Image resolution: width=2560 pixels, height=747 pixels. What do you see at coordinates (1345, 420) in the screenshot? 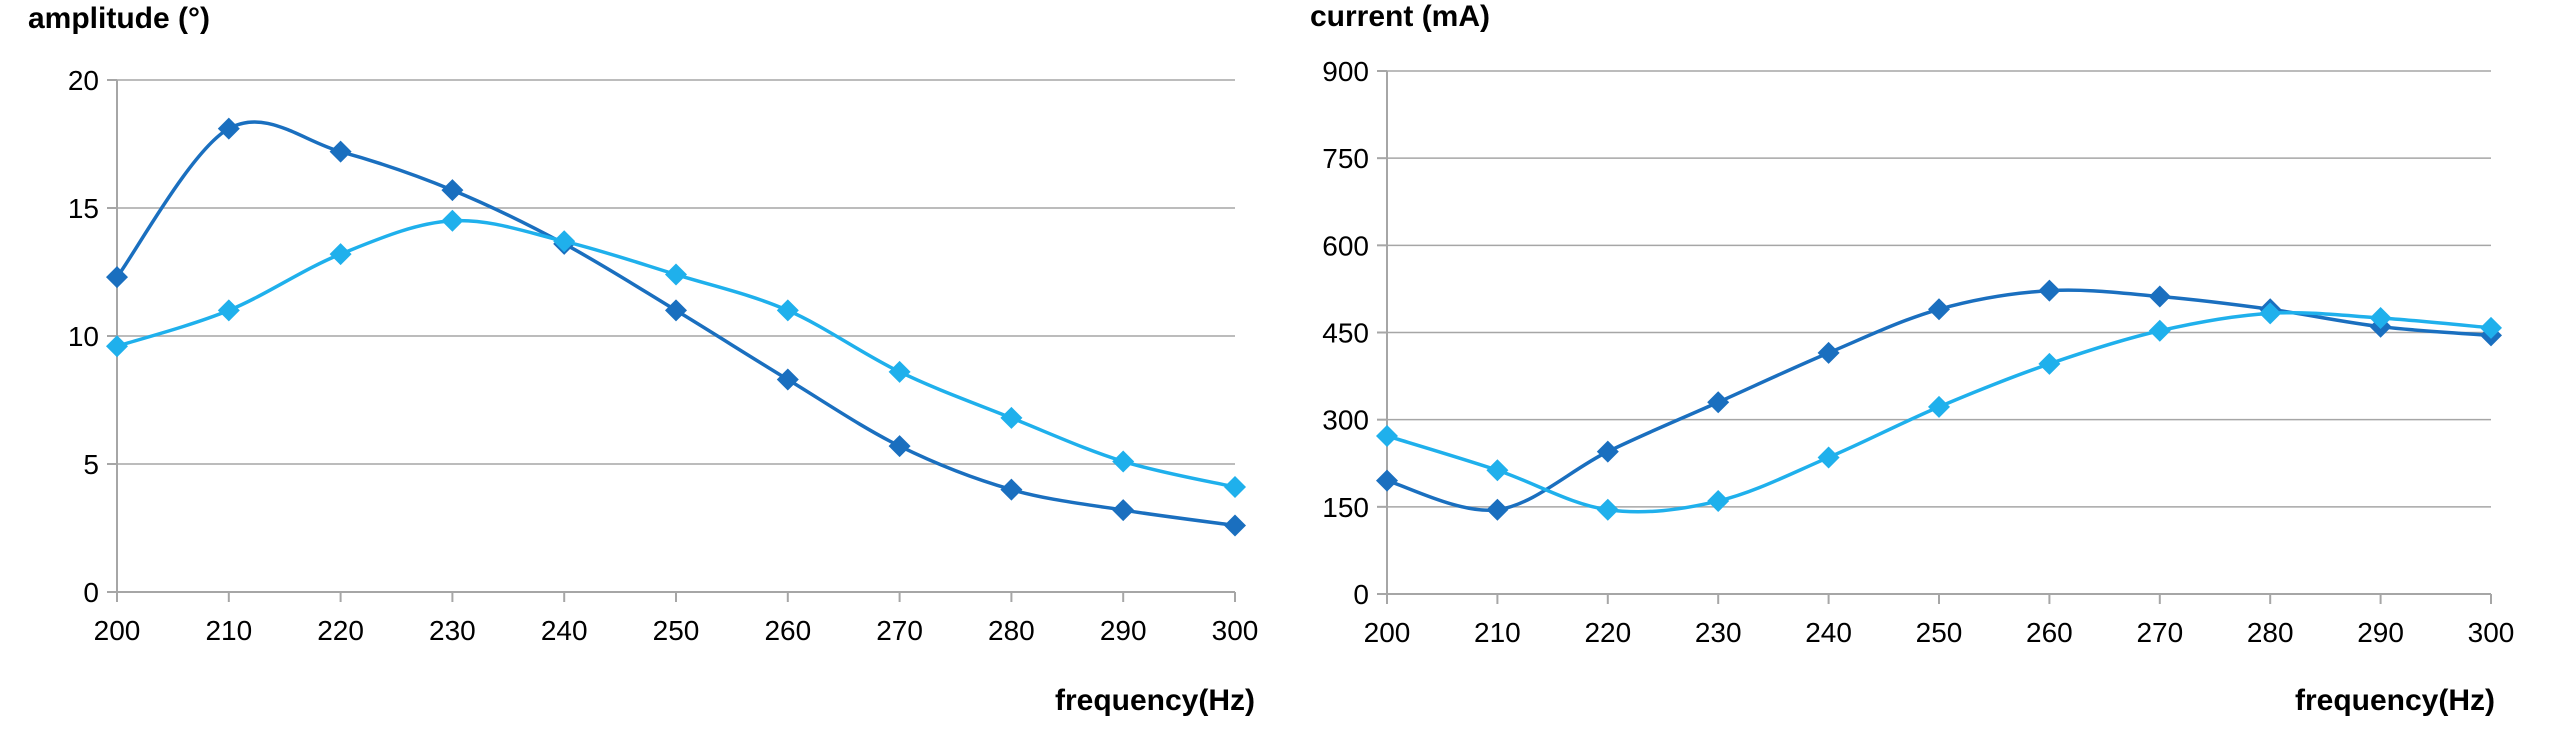
I see `y-tick-label: 300` at bounding box center [1345, 420].